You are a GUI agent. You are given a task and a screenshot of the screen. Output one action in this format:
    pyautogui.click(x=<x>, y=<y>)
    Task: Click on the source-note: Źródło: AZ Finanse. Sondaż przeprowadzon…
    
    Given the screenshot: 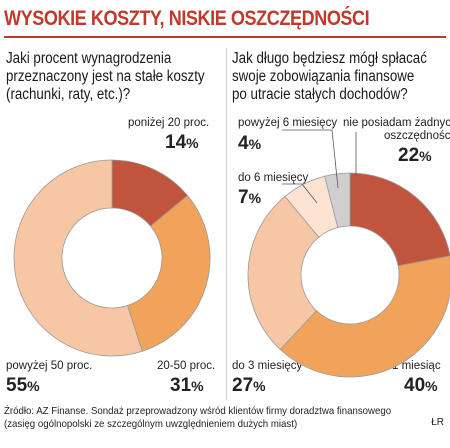 What is the action you would take?
    pyautogui.click(x=198, y=417)
    